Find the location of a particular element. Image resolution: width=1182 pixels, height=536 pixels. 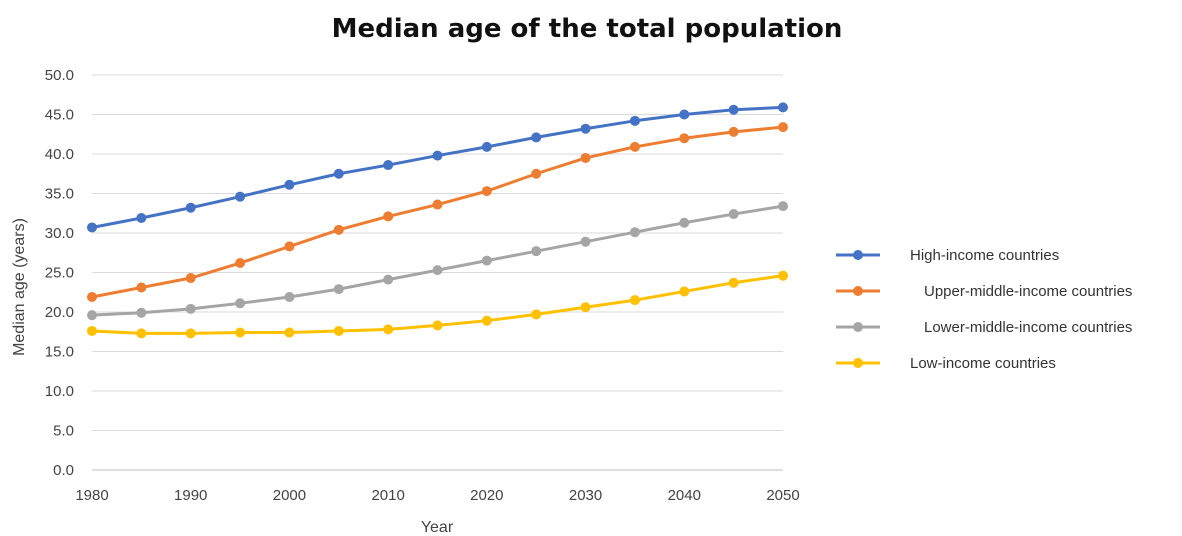

legend-label: High-income countries is located at coordinates (984, 255).